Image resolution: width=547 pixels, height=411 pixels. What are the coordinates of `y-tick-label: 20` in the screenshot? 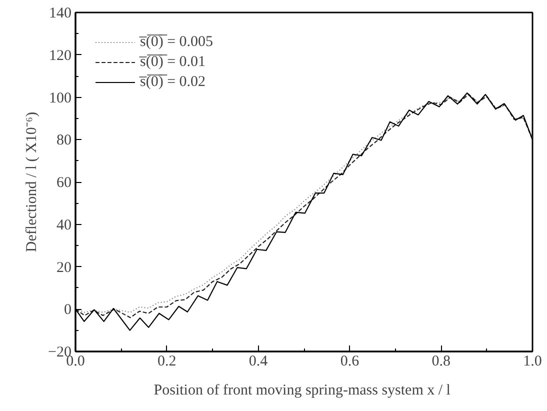 It's located at (64, 268).